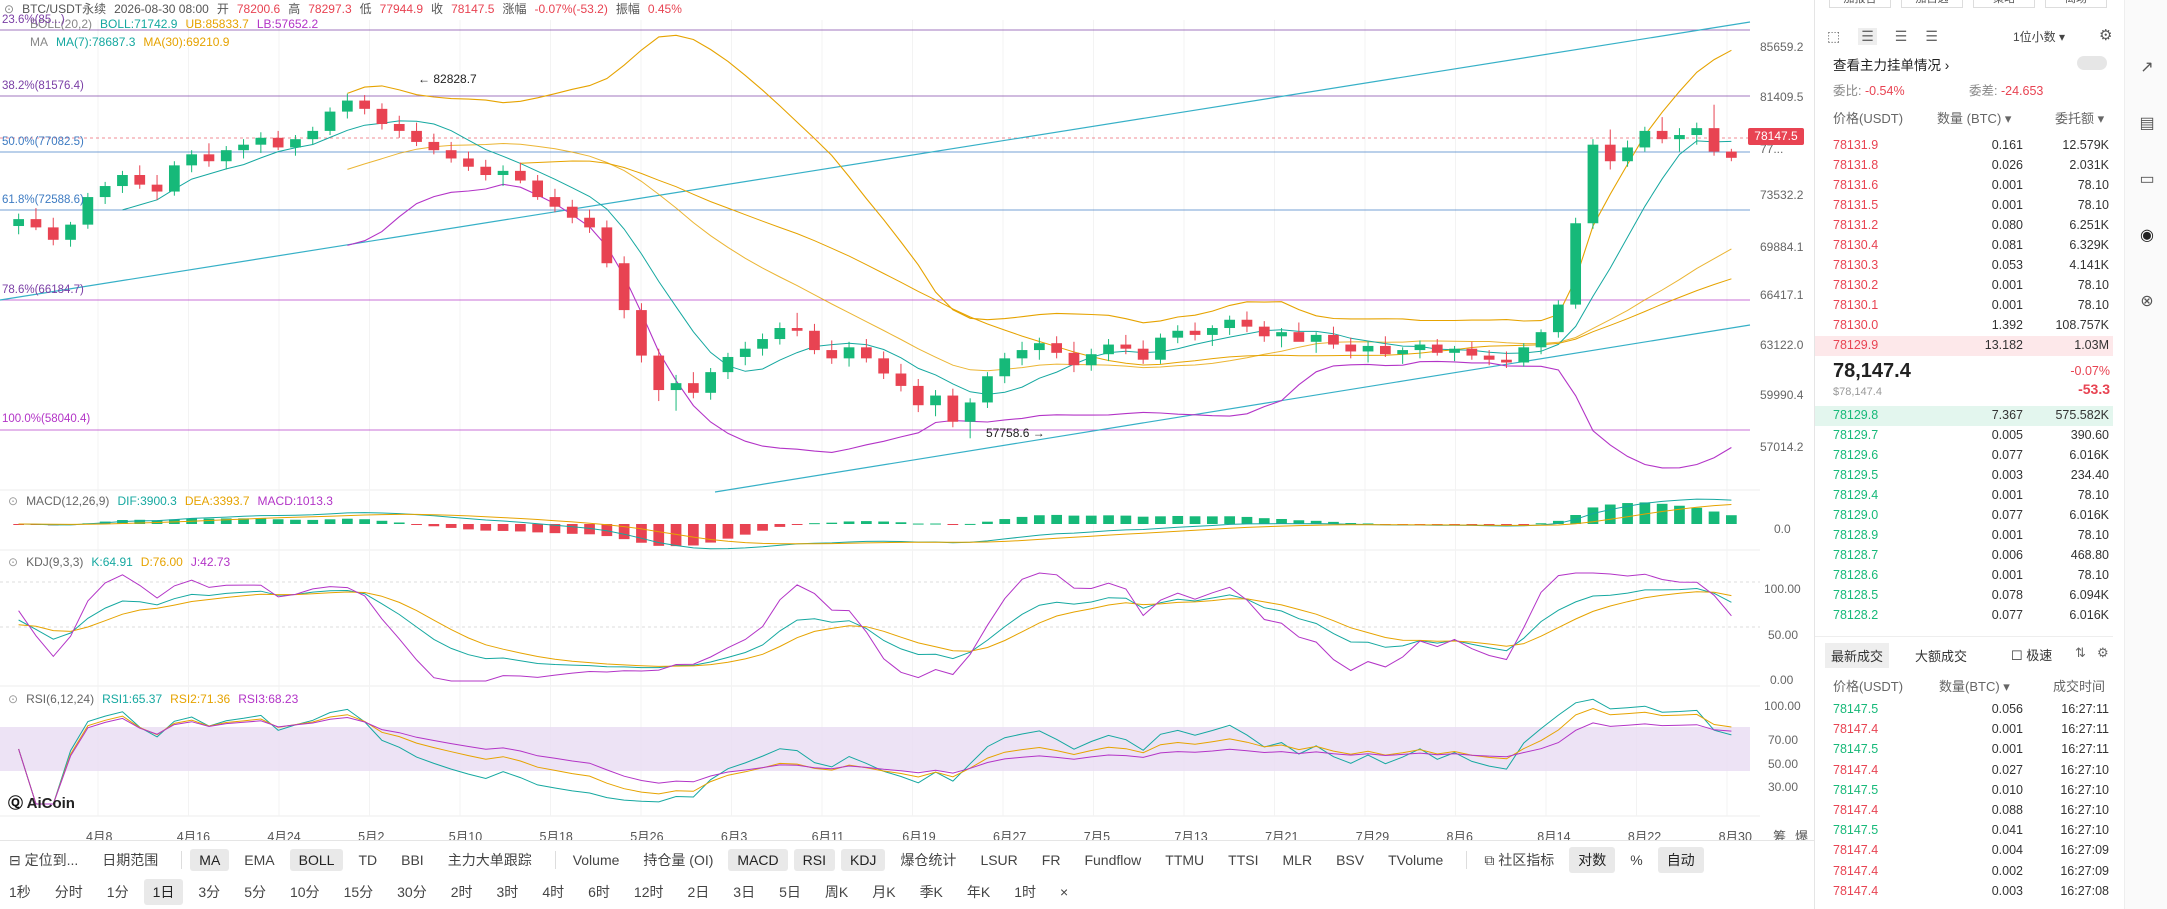 Image resolution: width=2167 pixels, height=909 pixels. Describe the element at coordinates (1185, 860) in the screenshot. I see `sub-indicator-button: TTMU` at that location.